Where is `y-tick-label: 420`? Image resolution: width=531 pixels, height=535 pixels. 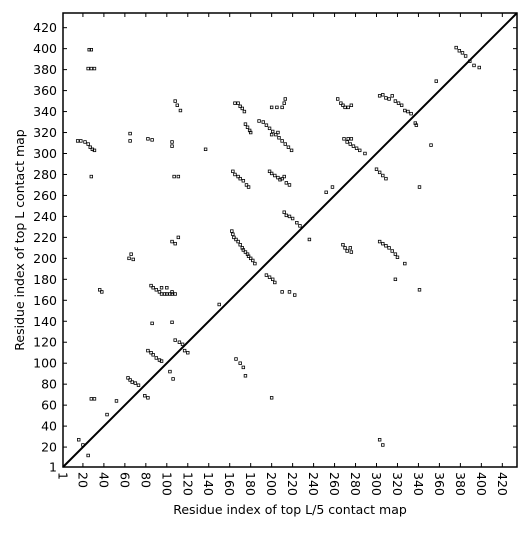
y-tick-label: 420 is located at coordinates (45, 27).